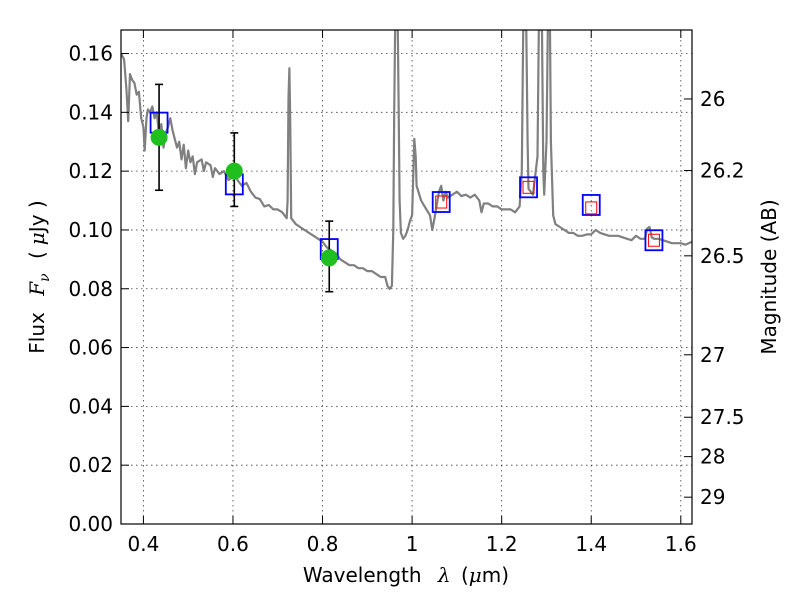  Describe the element at coordinates (90, 54) in the screenshot. I see `y-tick-label: 0.16` at that location.